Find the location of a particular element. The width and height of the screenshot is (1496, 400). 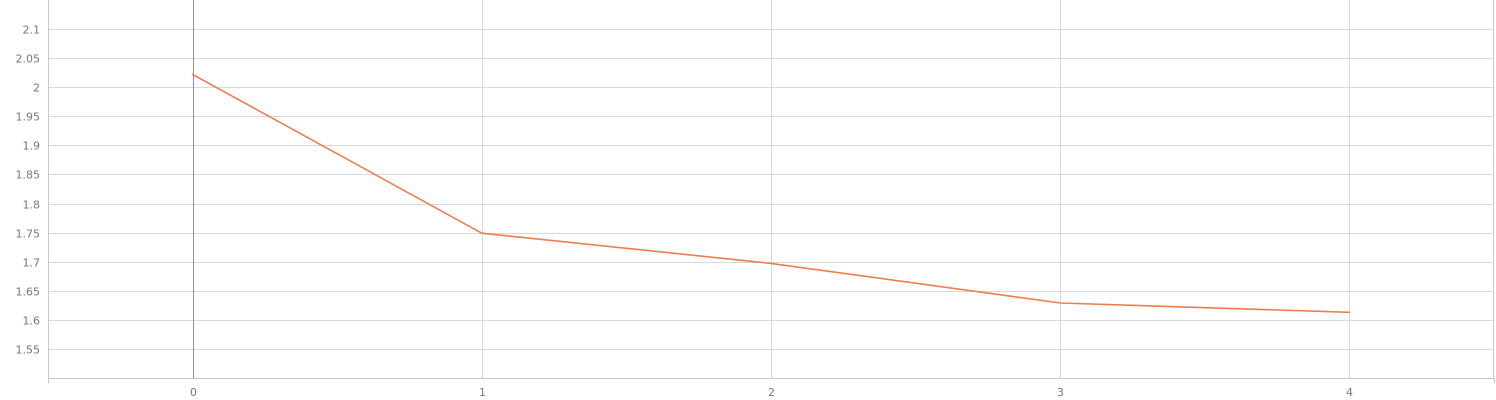

y-tick-label: 1.85 is located at coordinates (28, 175).